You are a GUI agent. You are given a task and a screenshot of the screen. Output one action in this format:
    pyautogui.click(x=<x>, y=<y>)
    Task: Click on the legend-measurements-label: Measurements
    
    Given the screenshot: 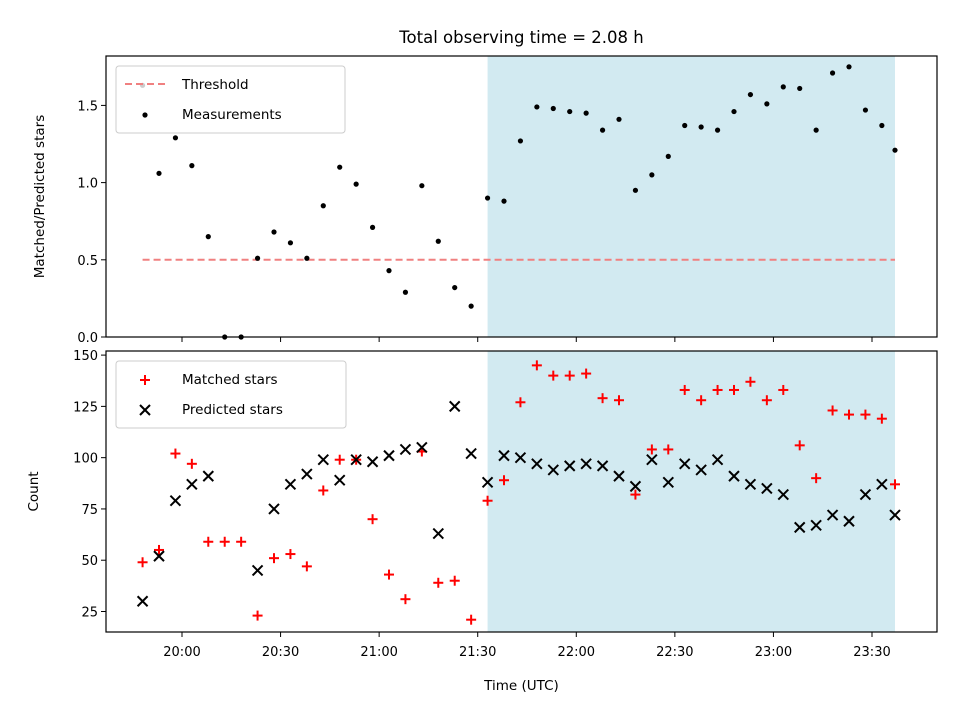 What is the action you would take?
    pyautogui.click(x=232, y=115)
    